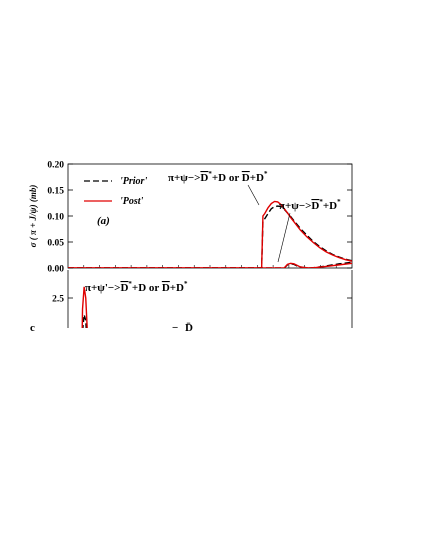 Image resolution: width=425 pixels, height=551 pixels. What do you see at coordinates (253, 195) in the screenshot?
I see `annotation-dbar-star-d-pointer` at bounding box center [253, 195].